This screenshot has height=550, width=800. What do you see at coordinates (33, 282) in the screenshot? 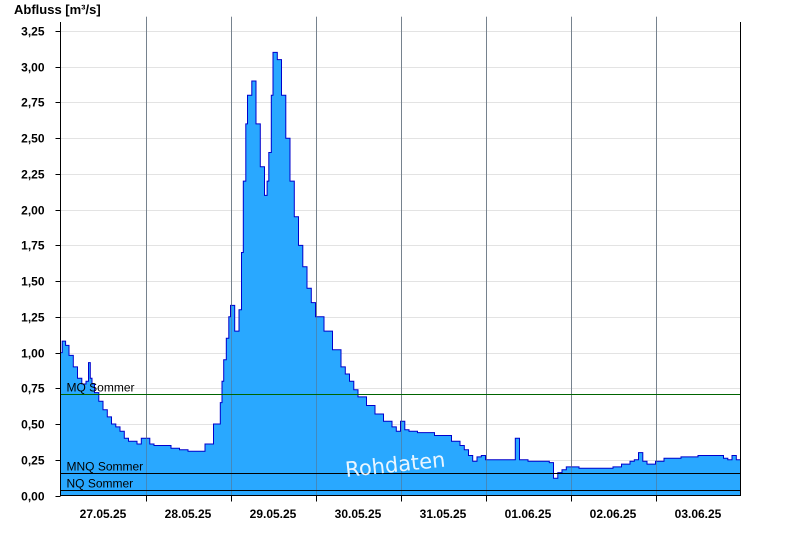
I see `y-tick-label: 1,50` at bounding box center [33, 282].